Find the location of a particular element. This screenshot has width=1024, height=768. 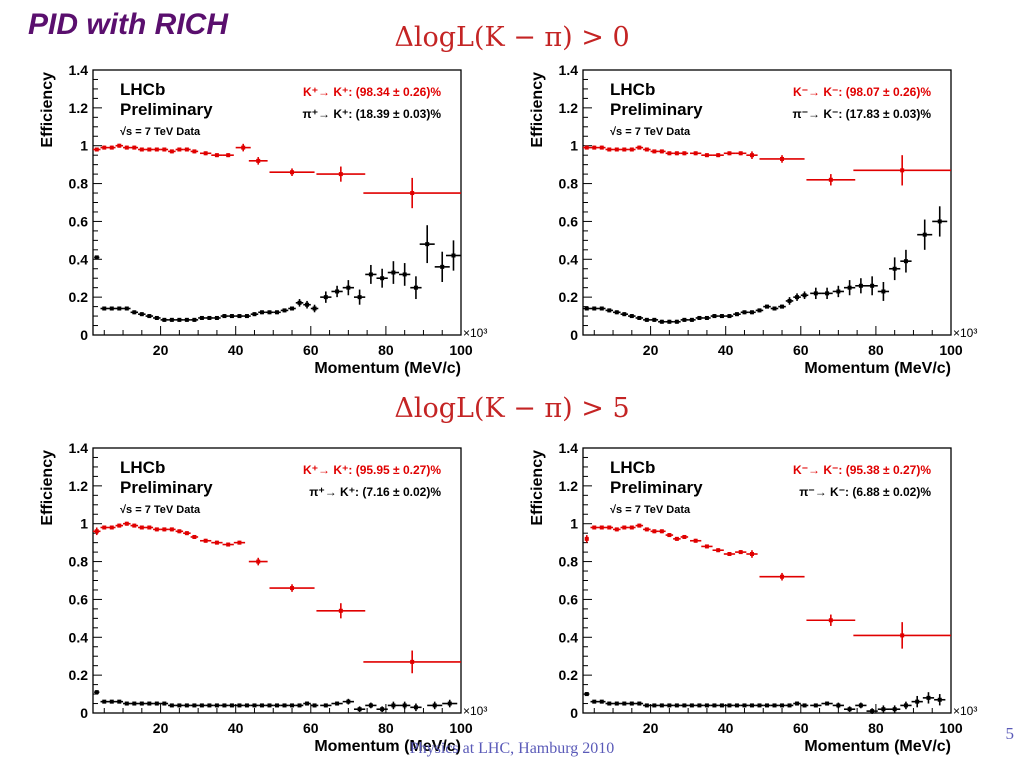

legend-black-entry: π⁻→ K⁻: (17.83 ± 0.03)% is located at coordinates (862, 114).